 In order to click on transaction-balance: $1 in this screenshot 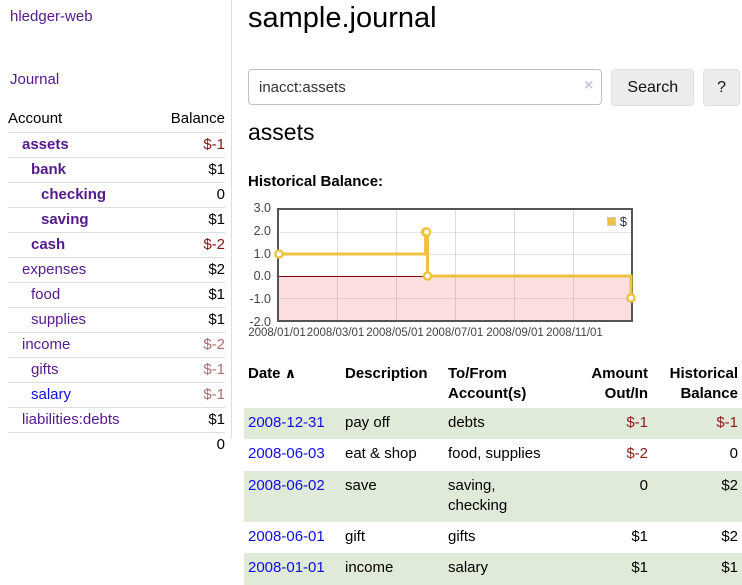, I will do `click(697, 568)`.